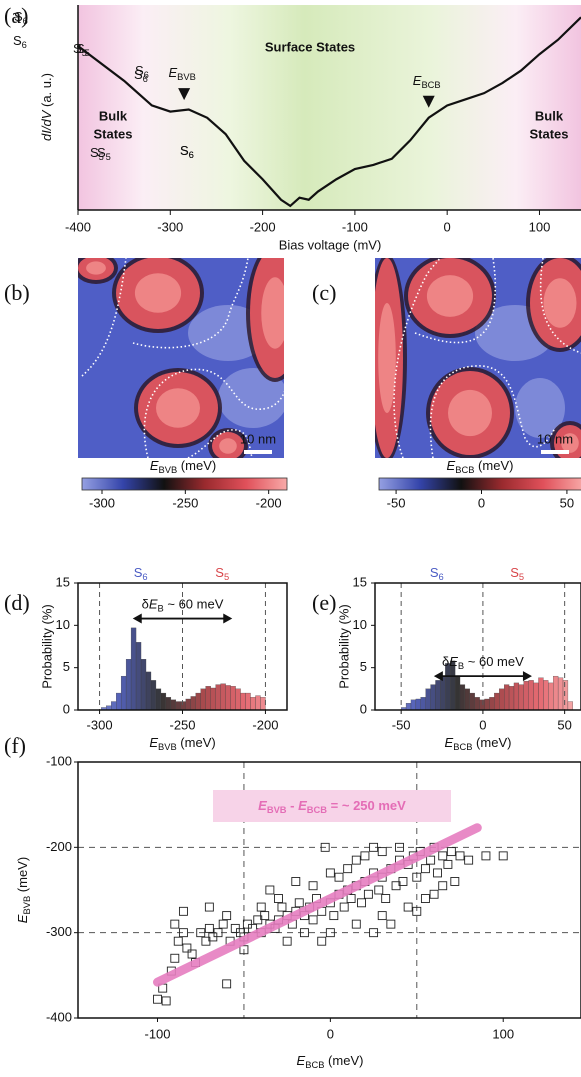 This screenshot has height=1077, width=581. Describe the element at coordinates (401, 724) in the screenshot. I see `x-tick-label: -50` at that location.